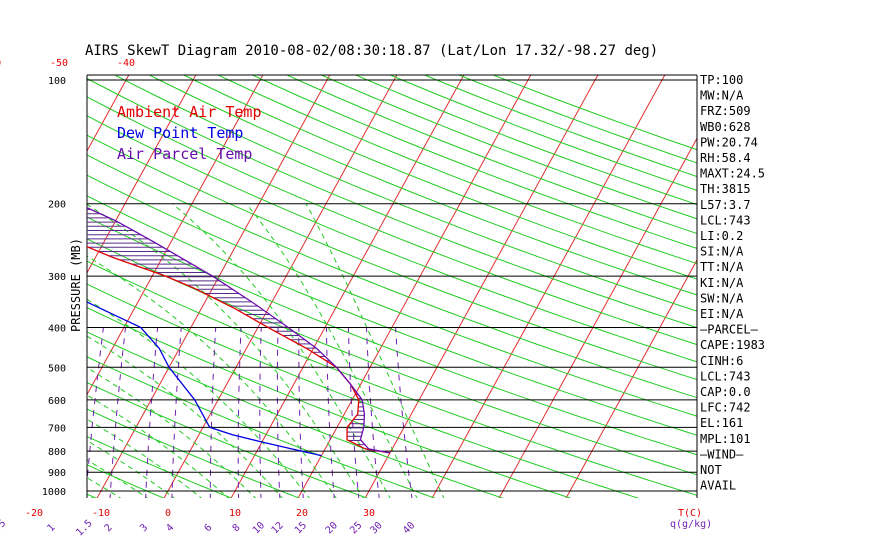 The height and width of the screenshot is (560, 870). What do you see at coordinates (180, 133) in the screenshot?
I see `legend-entry: Dew Point Temp` at bounding box center [180, 133].